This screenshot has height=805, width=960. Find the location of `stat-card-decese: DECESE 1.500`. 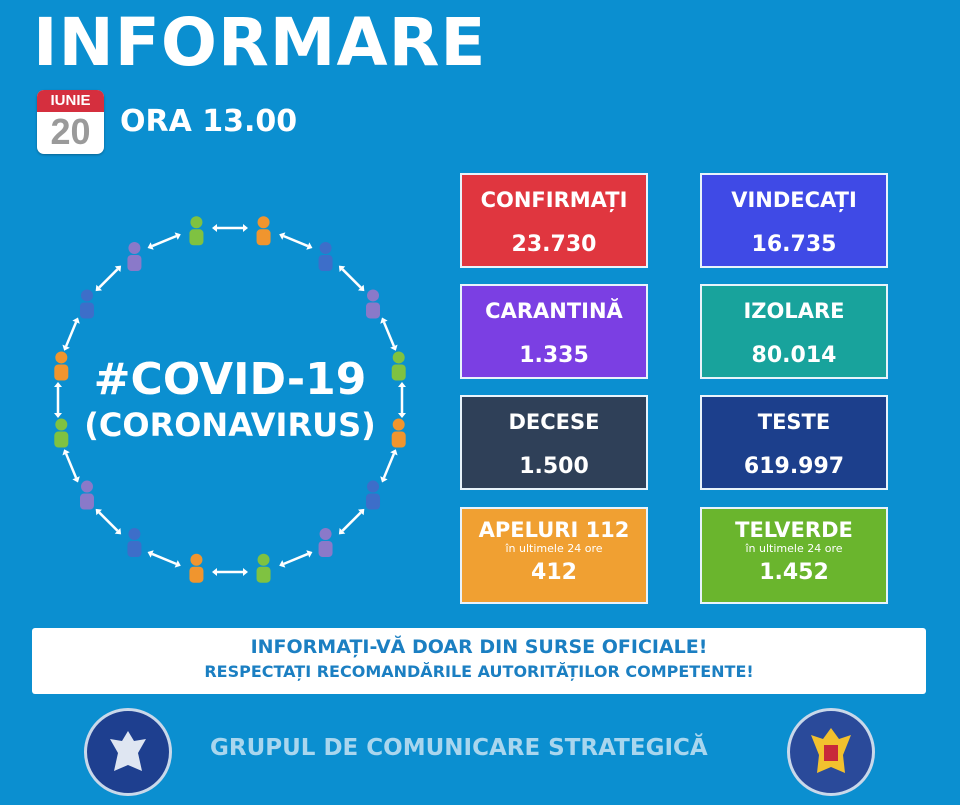

stat-card-decese: DECESE 1.500 is located at coordinates (554, 442).